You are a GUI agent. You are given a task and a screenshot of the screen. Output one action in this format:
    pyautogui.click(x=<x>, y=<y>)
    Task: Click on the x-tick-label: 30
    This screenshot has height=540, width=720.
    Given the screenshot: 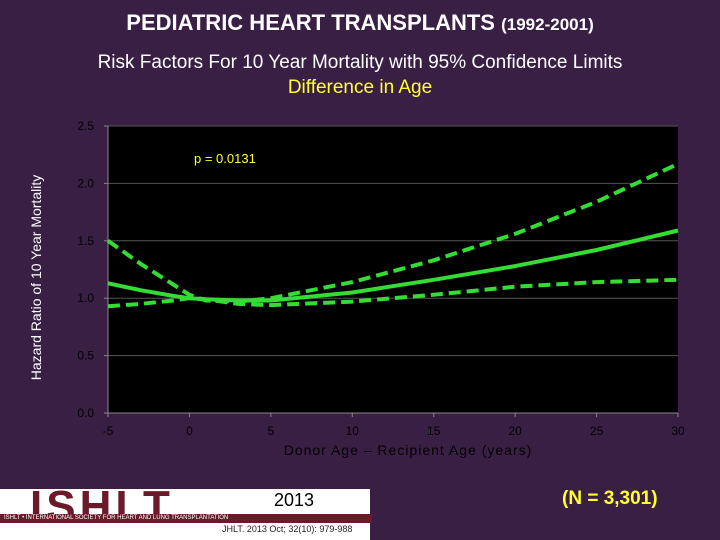 What is the action you would take?
    pyautogui.click(x=678, y=431)
    